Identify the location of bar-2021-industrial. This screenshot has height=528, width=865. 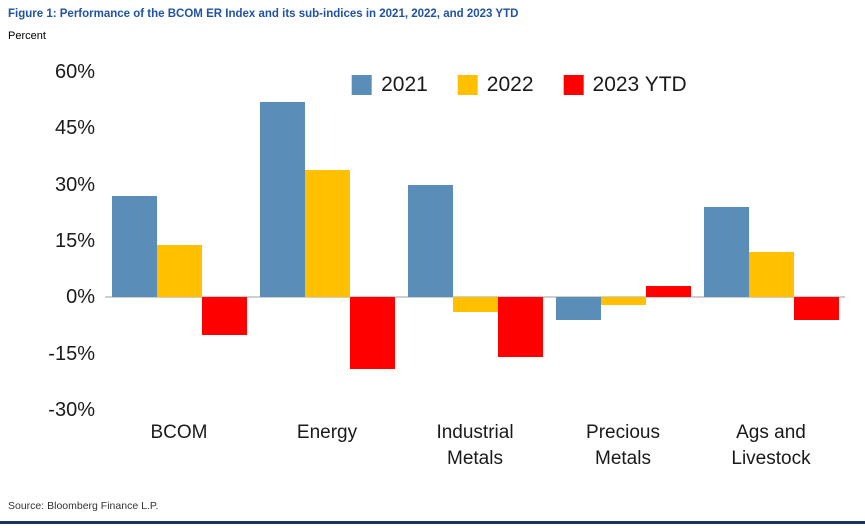
(430, 241).